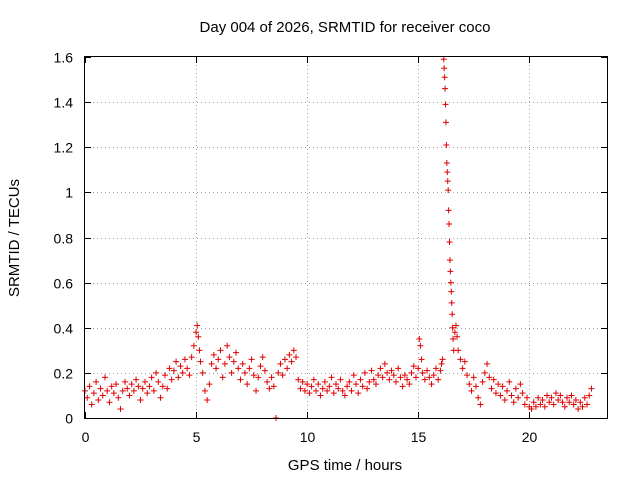  Describe the element at coordinates (64, 284) in the screenshot. I see `y-tick-label: 0.6` at that location.